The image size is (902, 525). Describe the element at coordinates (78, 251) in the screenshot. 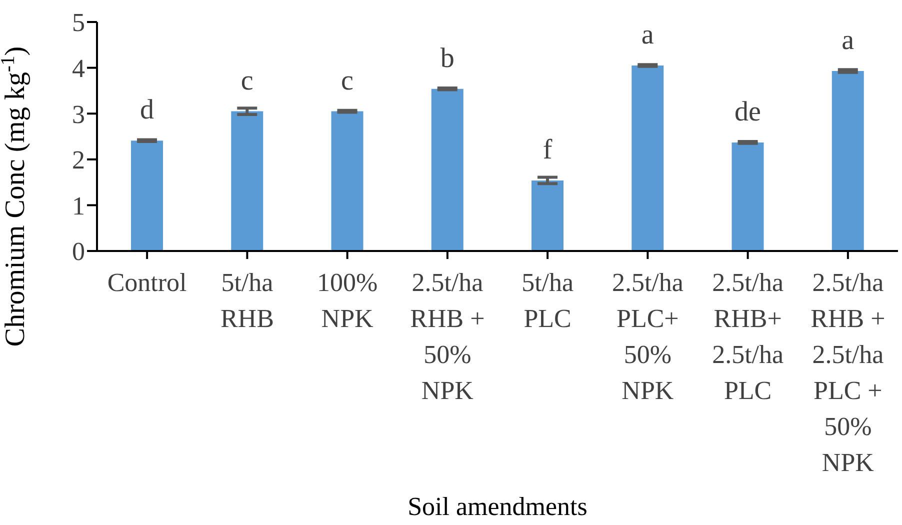

I see `y-tick-label: 0` at that location.